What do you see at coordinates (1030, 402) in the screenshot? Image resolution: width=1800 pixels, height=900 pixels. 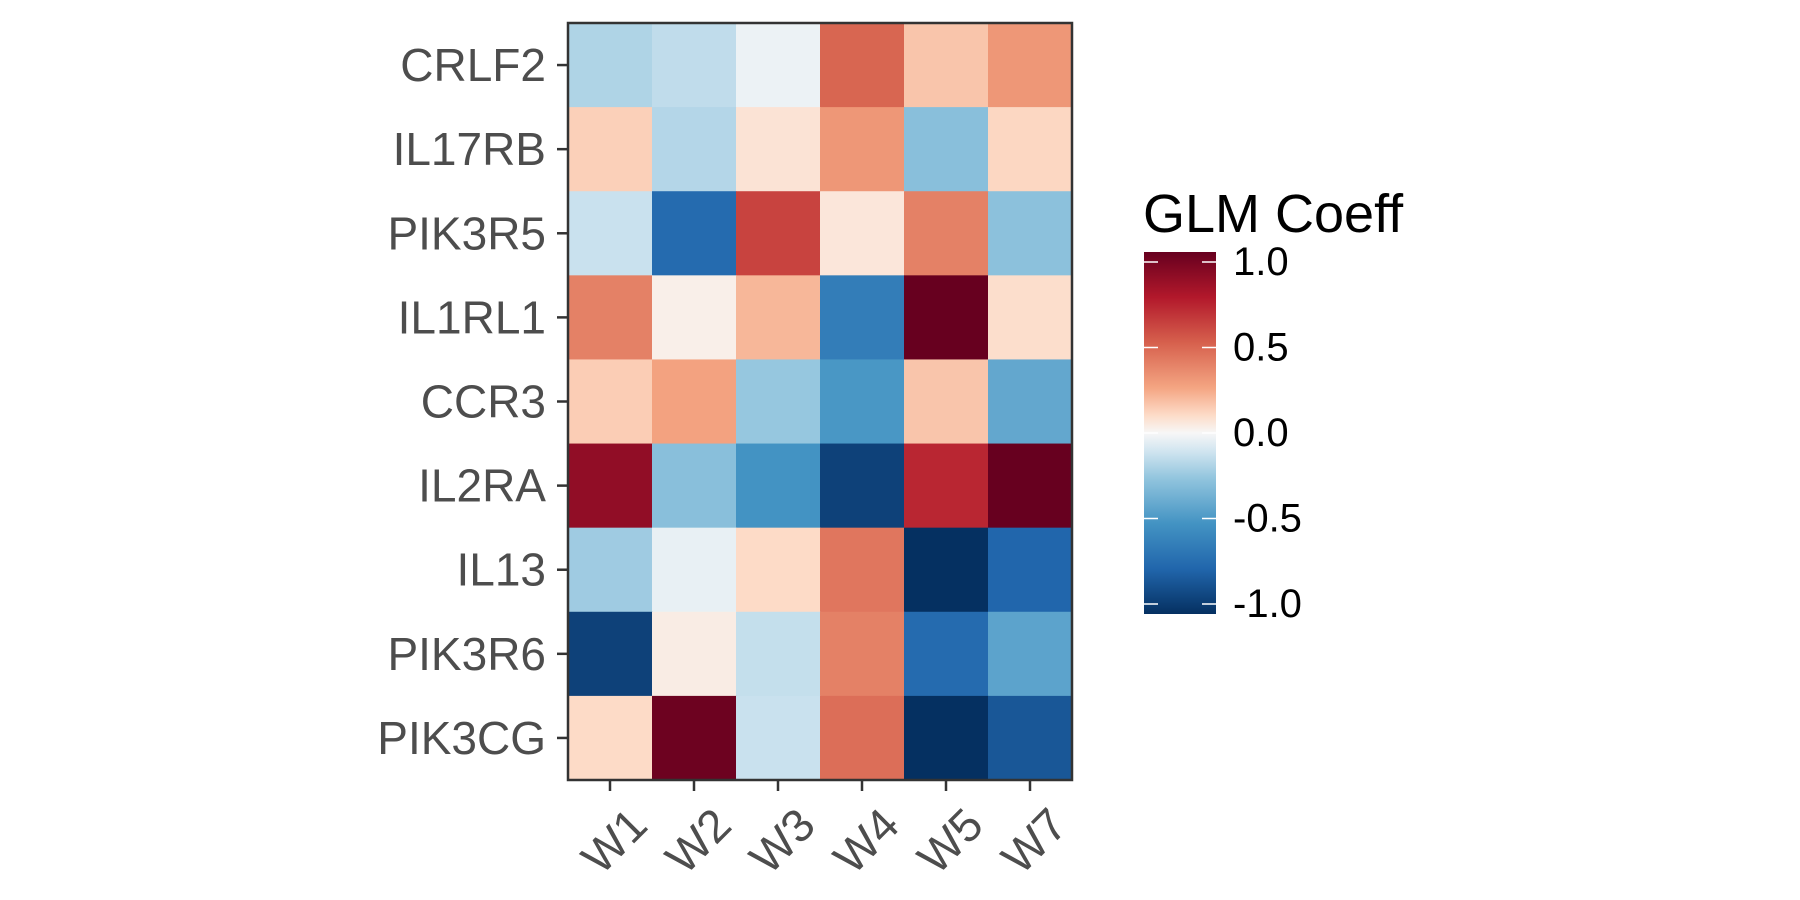 I see `heatmap-cell-ccr3-w7` at bounding box center [1030, 402].